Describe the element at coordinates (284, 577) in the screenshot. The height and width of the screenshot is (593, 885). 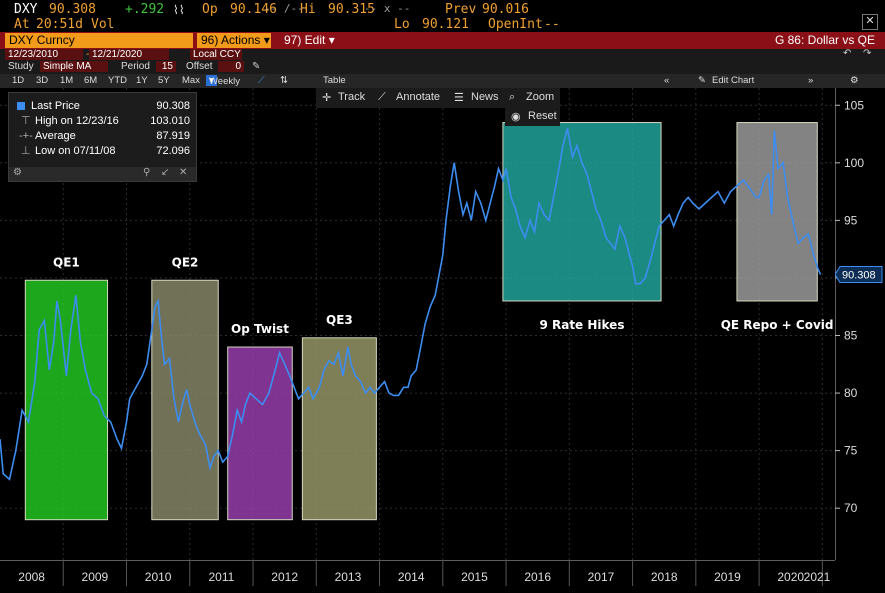
I see `x-tick-label: 2012` at that location.